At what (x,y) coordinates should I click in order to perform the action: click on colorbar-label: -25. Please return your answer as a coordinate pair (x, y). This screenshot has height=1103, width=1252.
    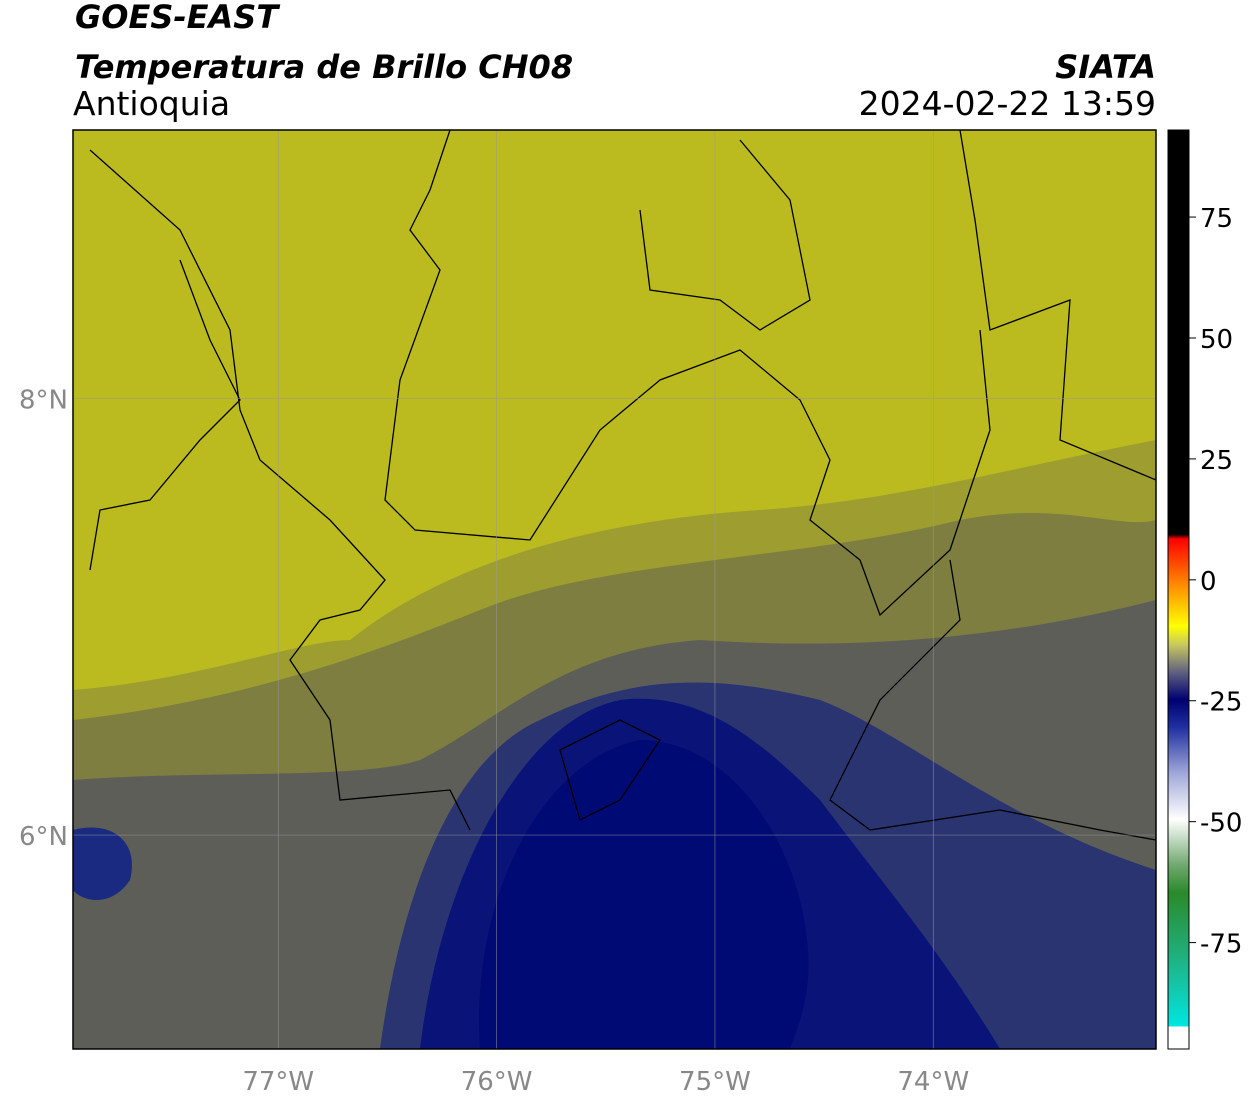
    Looking at the image, I should click on (1221, 703).